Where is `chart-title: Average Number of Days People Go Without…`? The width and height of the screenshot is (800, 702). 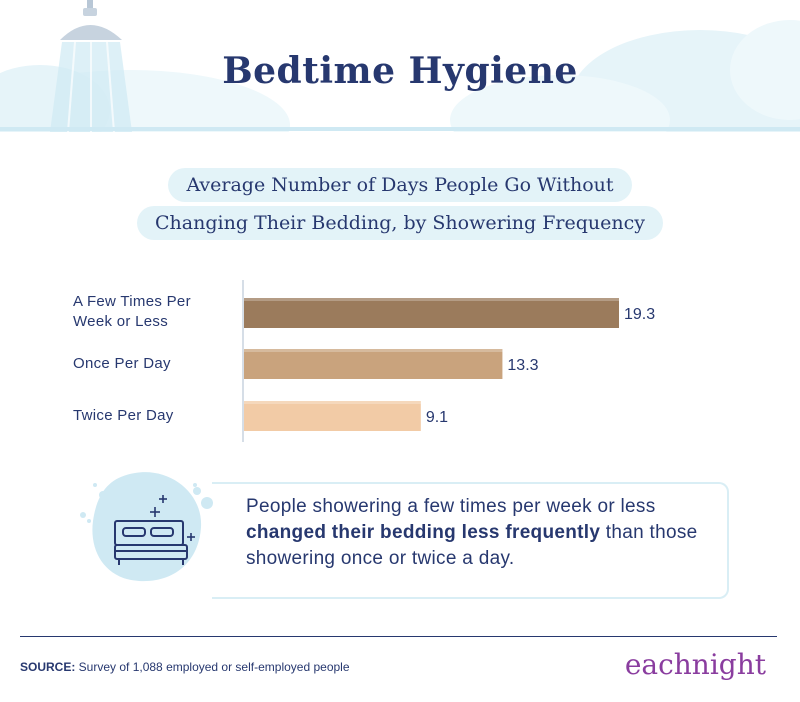
chart-title: Average Number of Days People Go Without… is located at coordinates (400, 206).